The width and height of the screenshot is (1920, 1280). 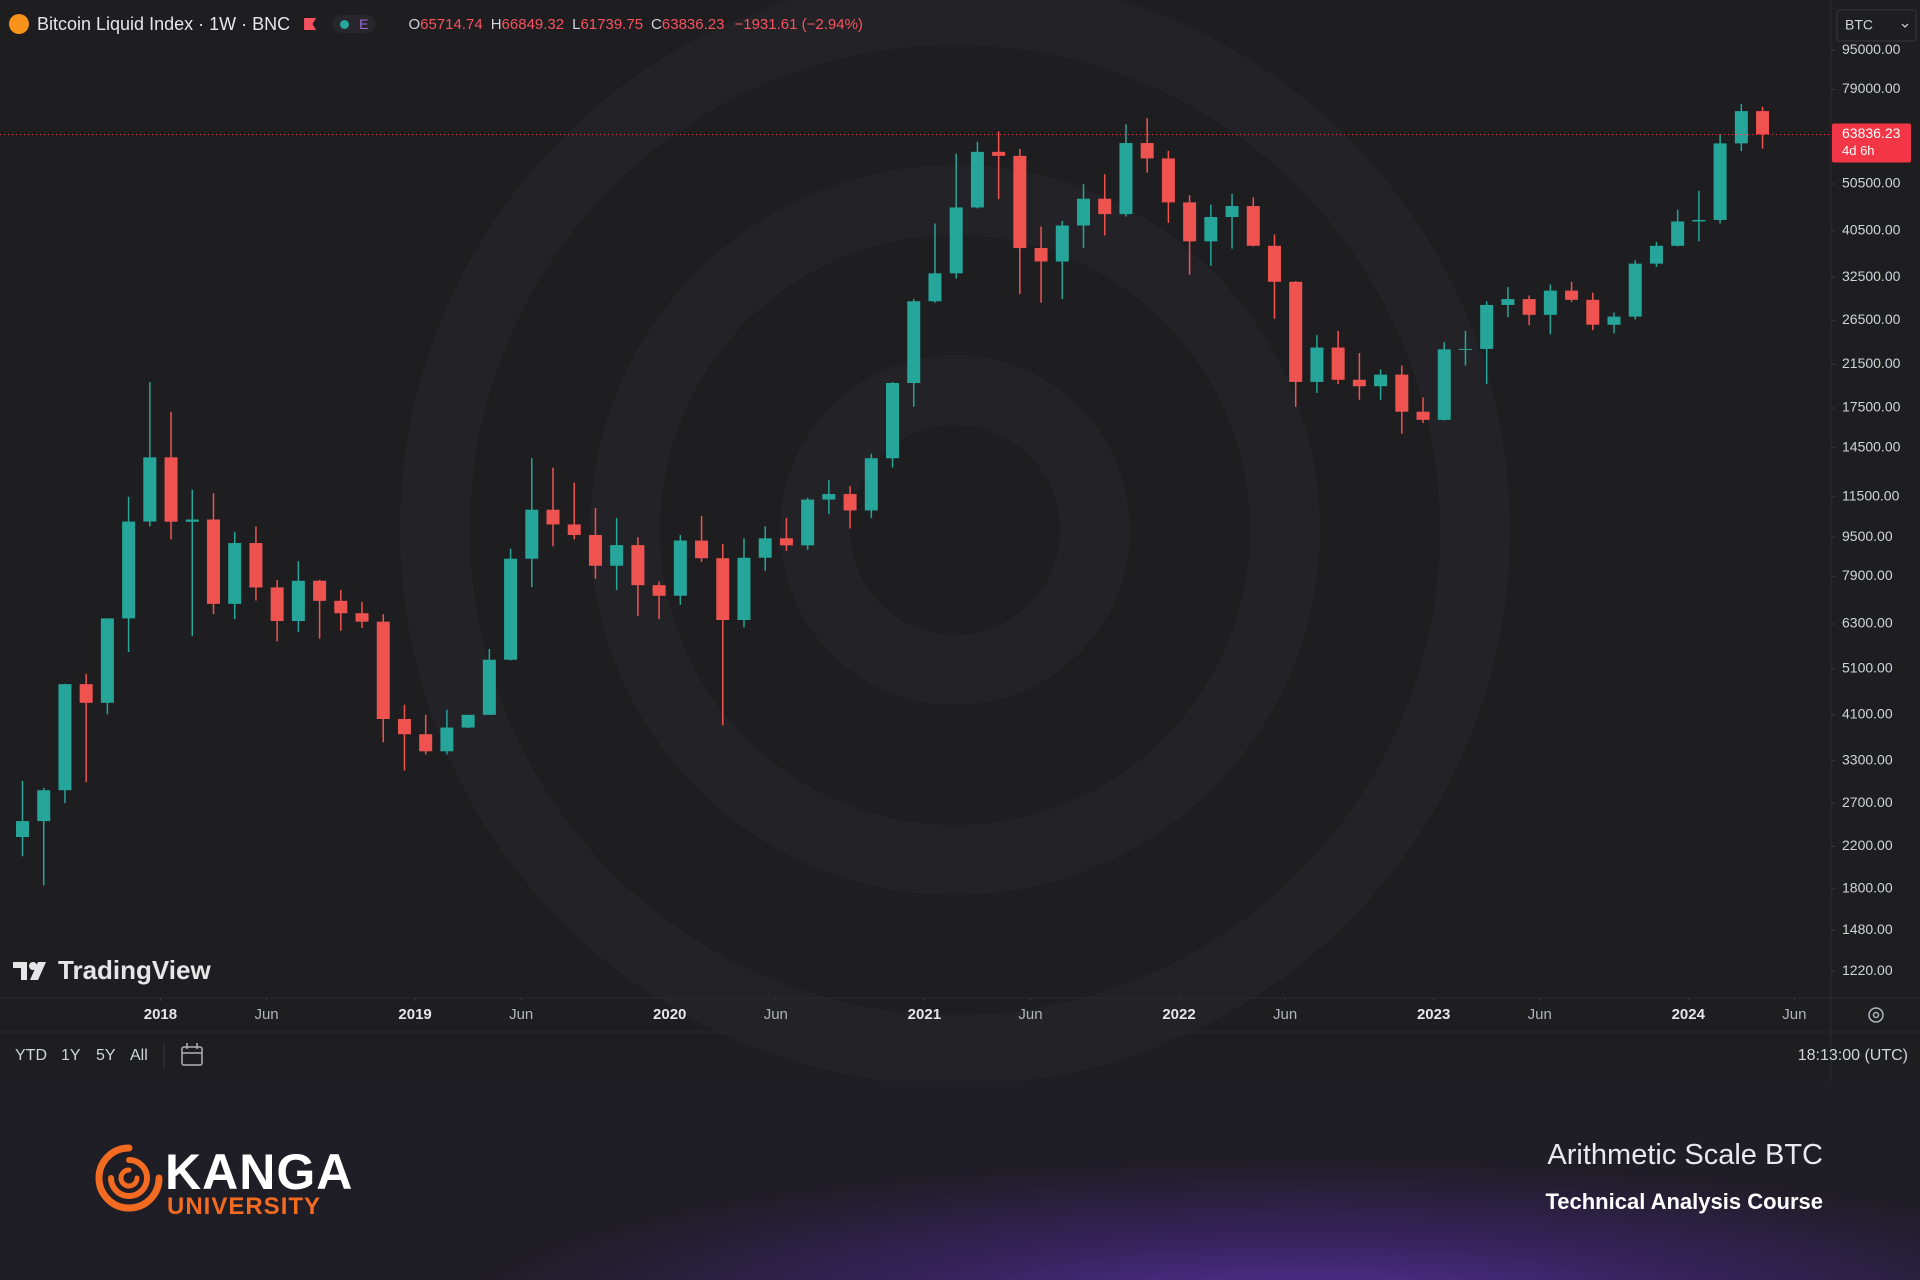 I want to click on x-tick-label: 2021, so click(x=924, y=1014).